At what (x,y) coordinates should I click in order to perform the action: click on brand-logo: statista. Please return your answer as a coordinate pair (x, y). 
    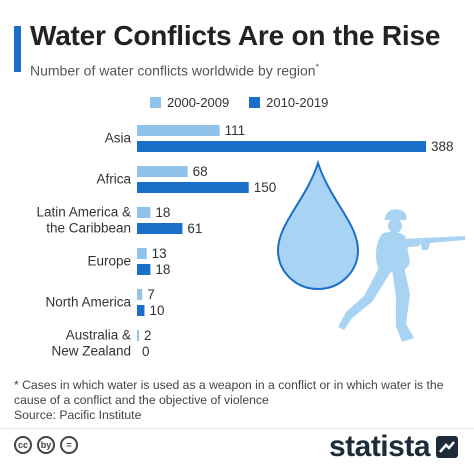
    Looking at the image, I should click on (393, 447).